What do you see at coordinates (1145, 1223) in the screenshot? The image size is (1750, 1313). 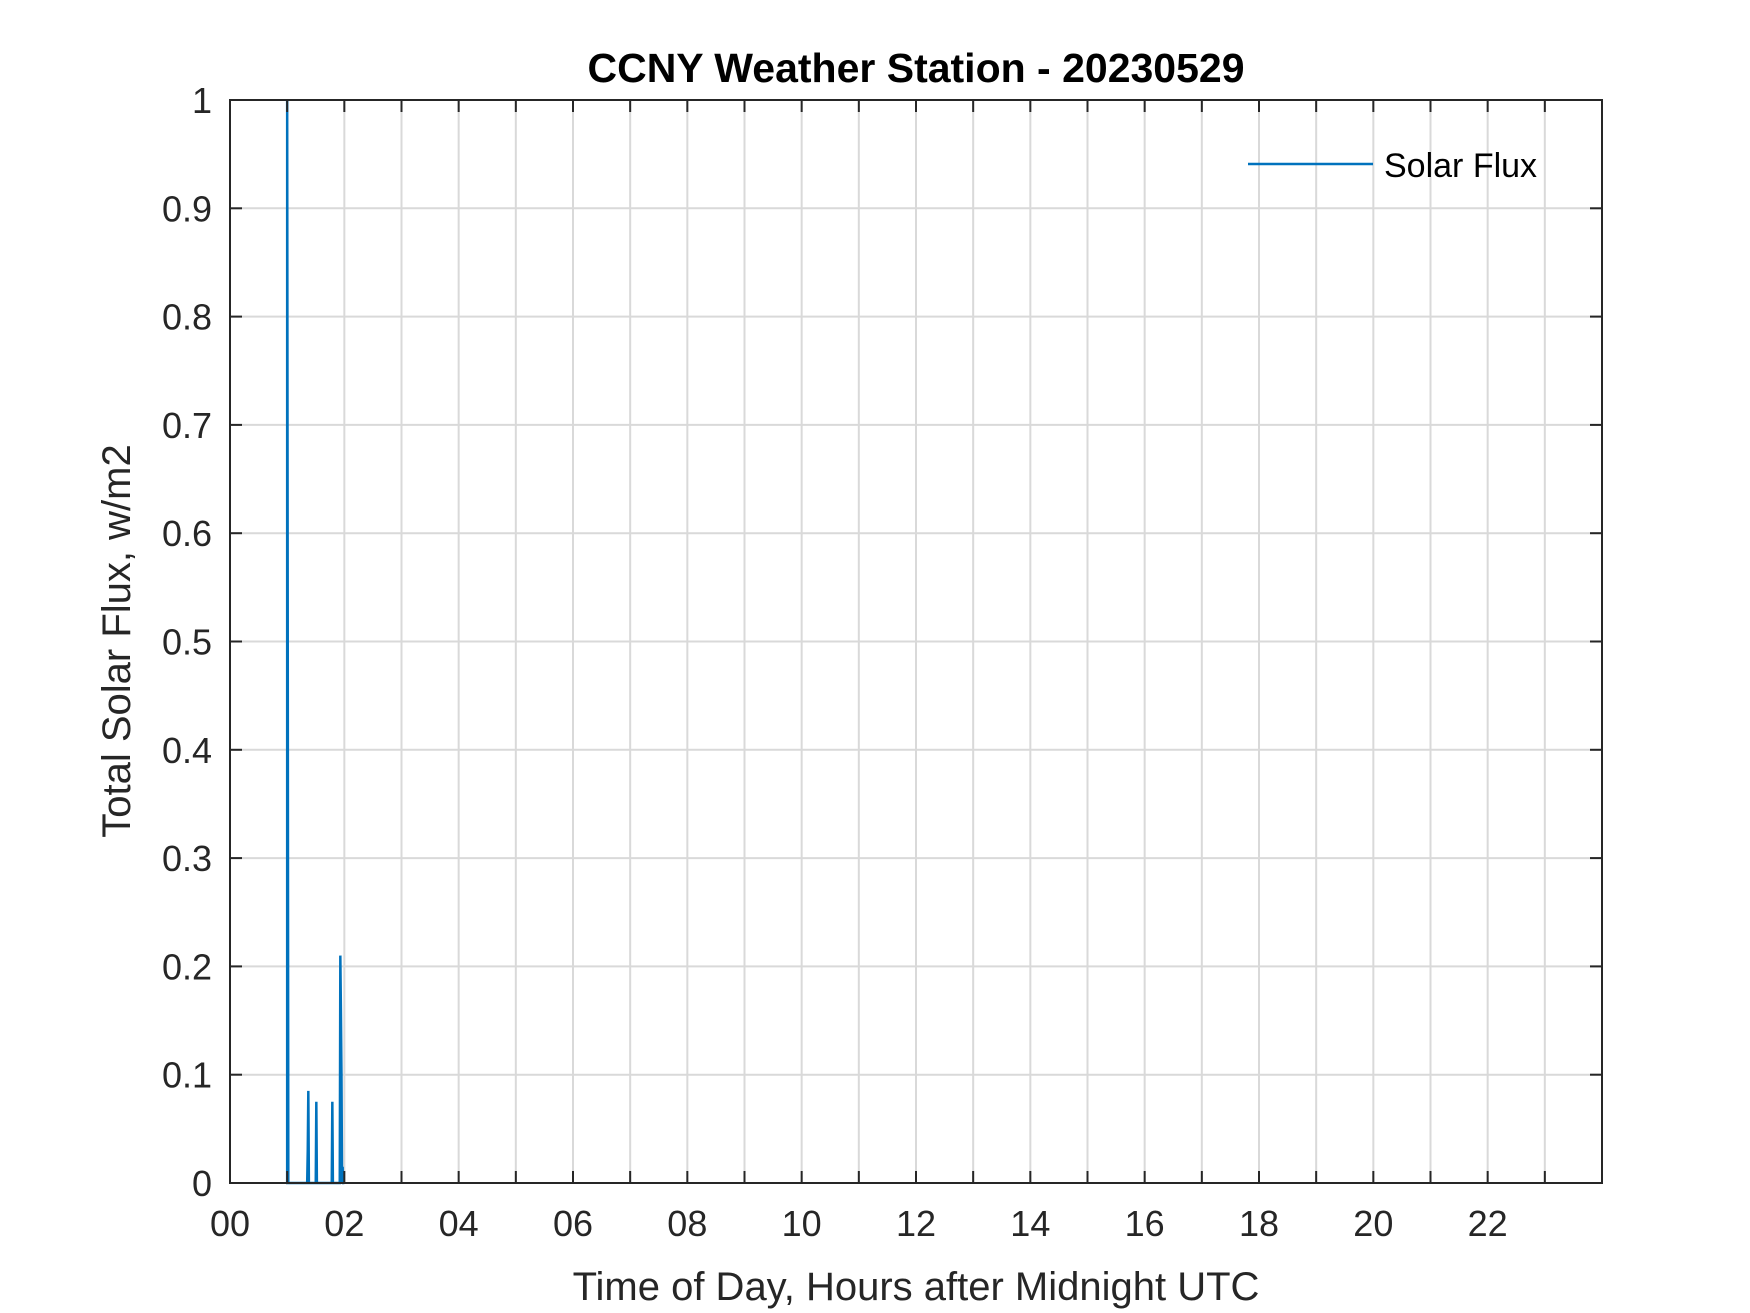 I see `x-tick-label: 16` at bounding box center [1145, 1223].